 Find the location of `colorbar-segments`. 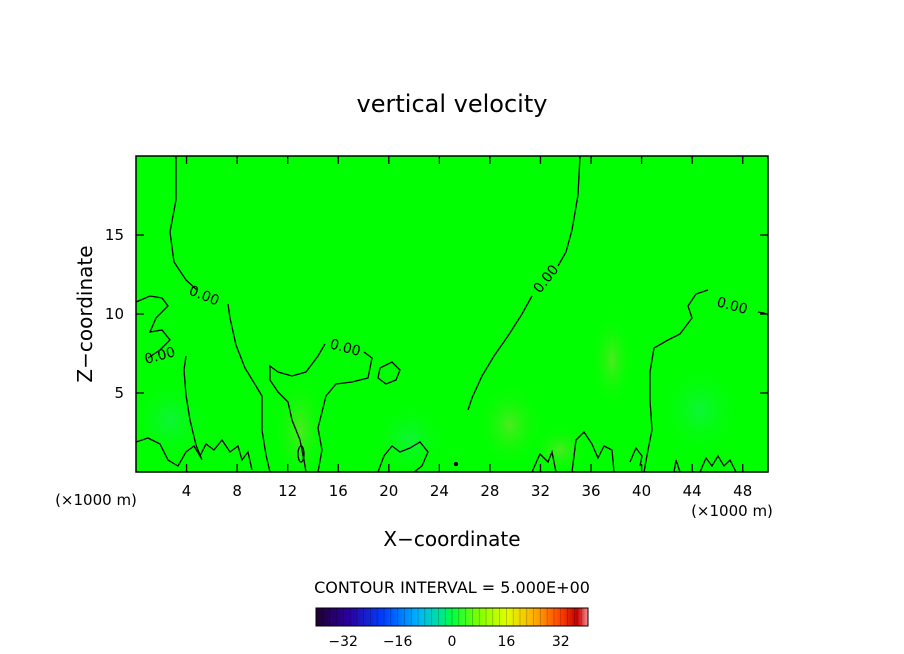

colorbar-segments is located at coordinates (452, 617).